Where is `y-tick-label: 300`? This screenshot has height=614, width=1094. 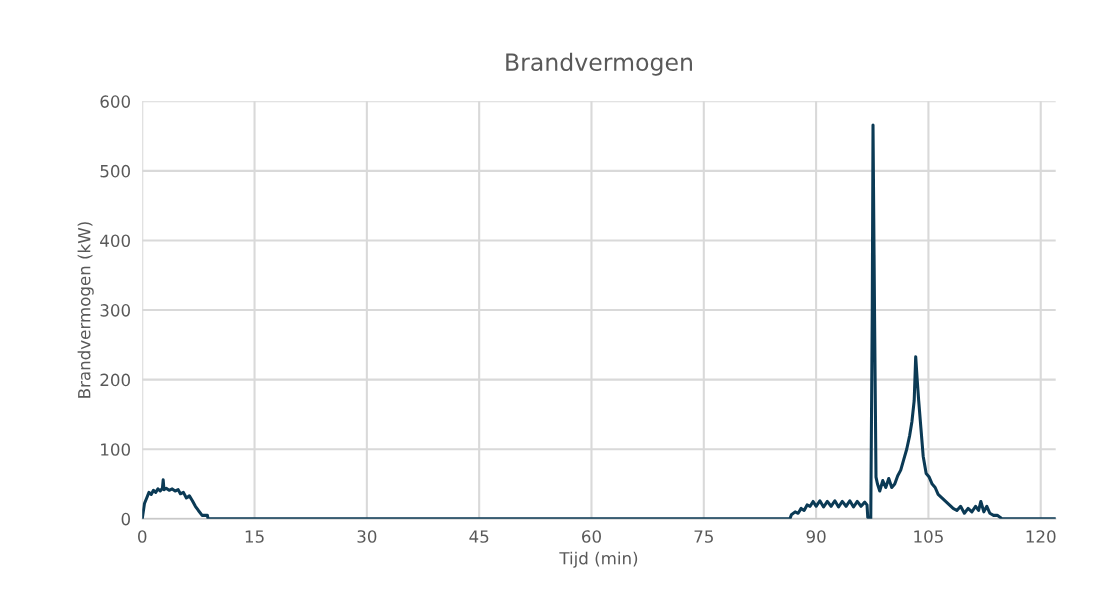 y-tick-label: 300 is located at coordinates (115, 310).